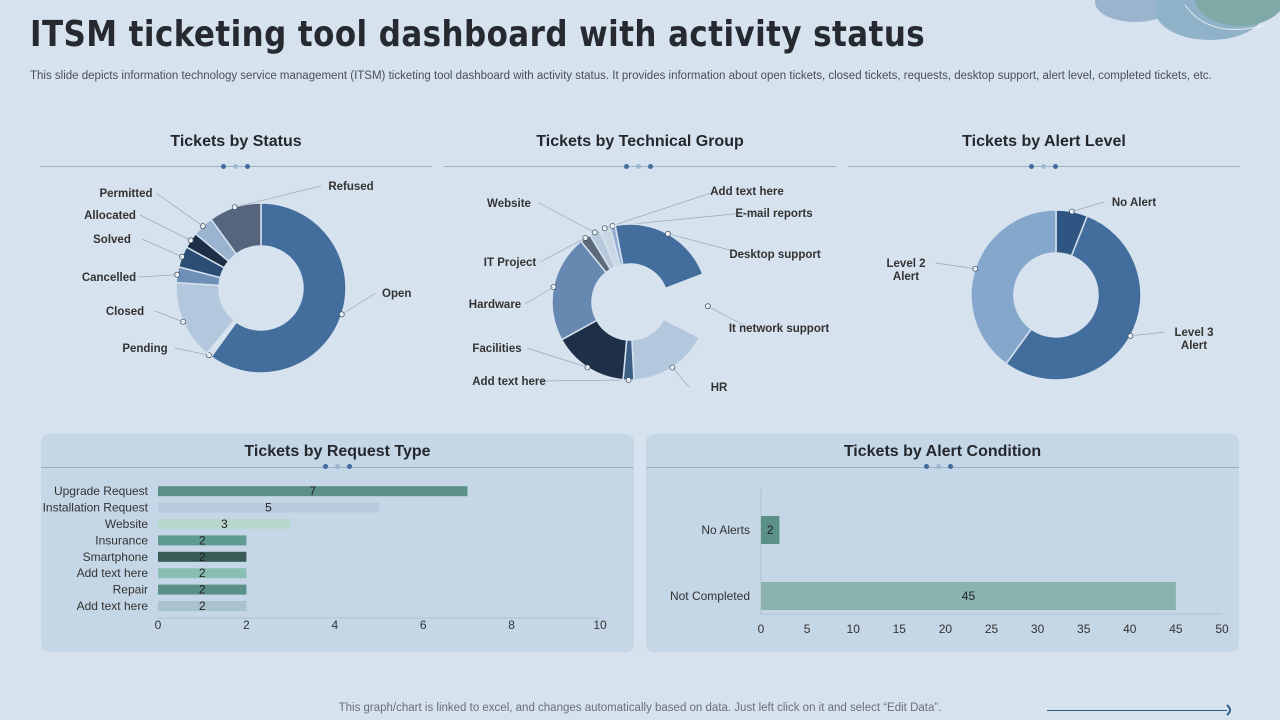 Image resolution: width=1280 pixels, height=720 pixels. Describe the element at coordinates (779, 329) in the screenshot. I see `slice-label: It network support` at that location.